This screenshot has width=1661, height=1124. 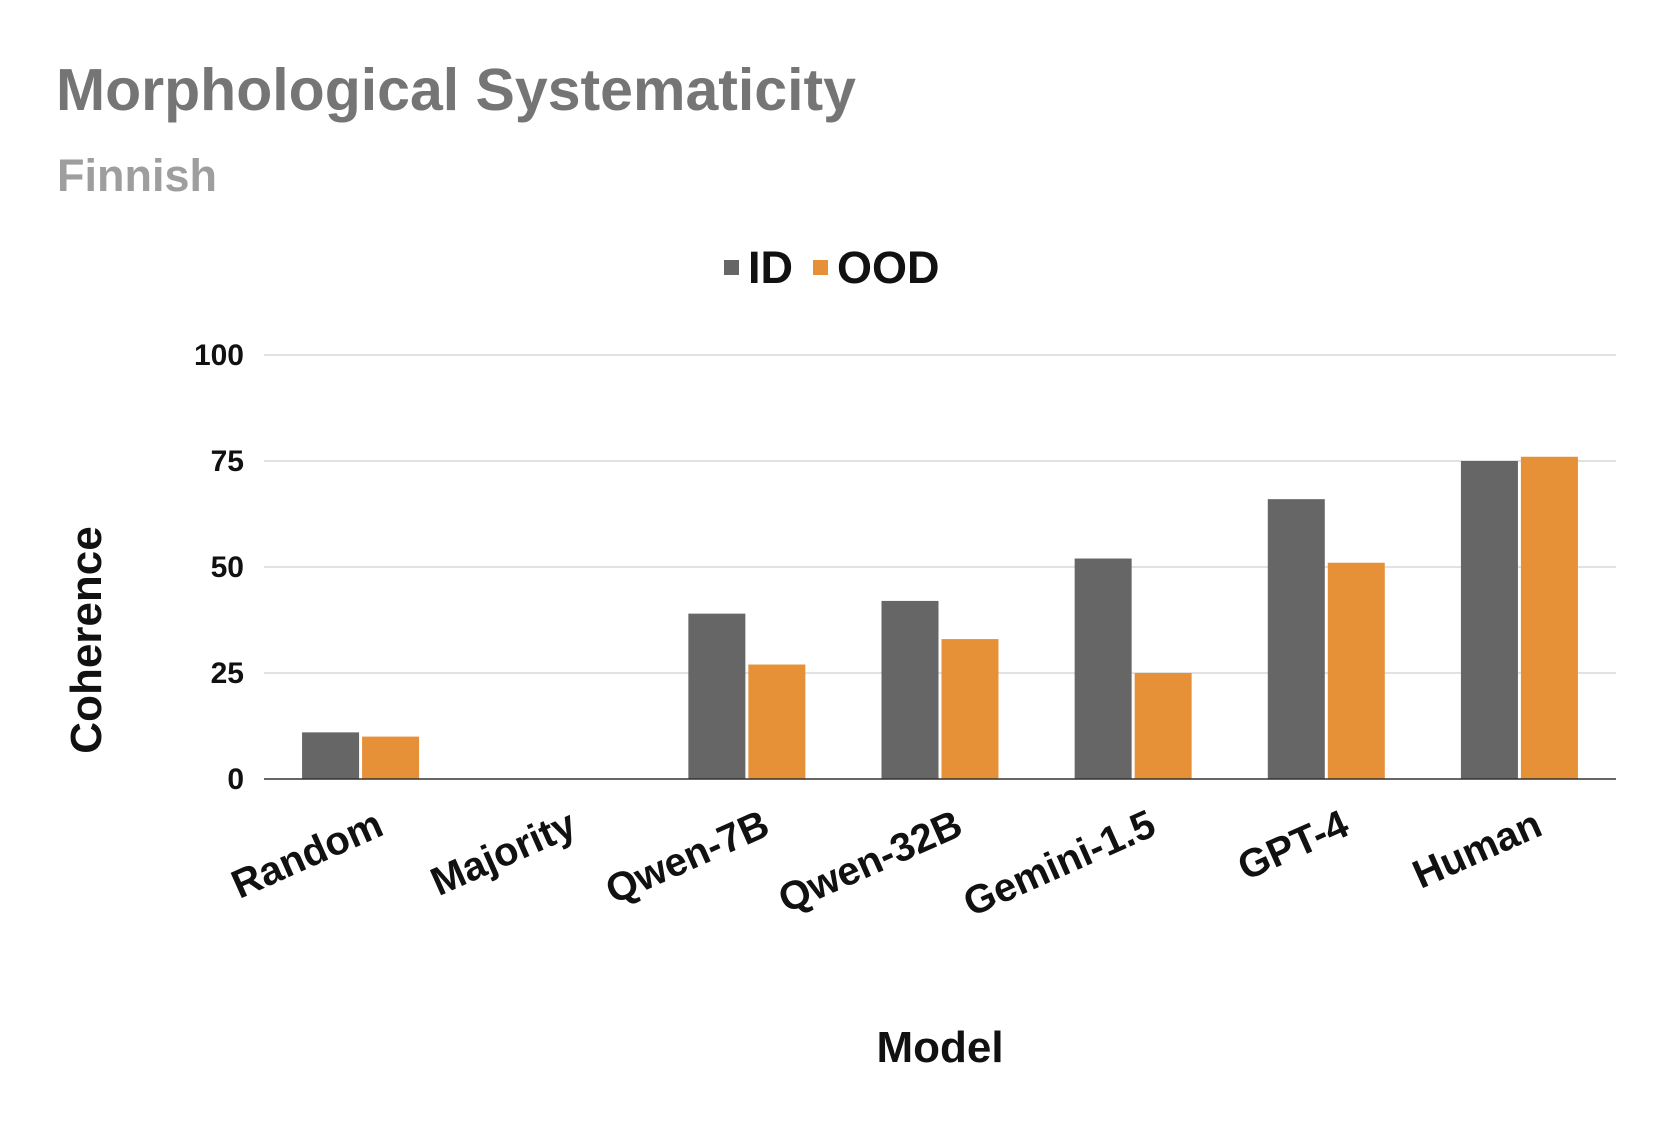 What do you see at coordinates (970, 709) in the screenshot?
I see `bar-ood-qwen-32b` at bounding box center [970, 709].